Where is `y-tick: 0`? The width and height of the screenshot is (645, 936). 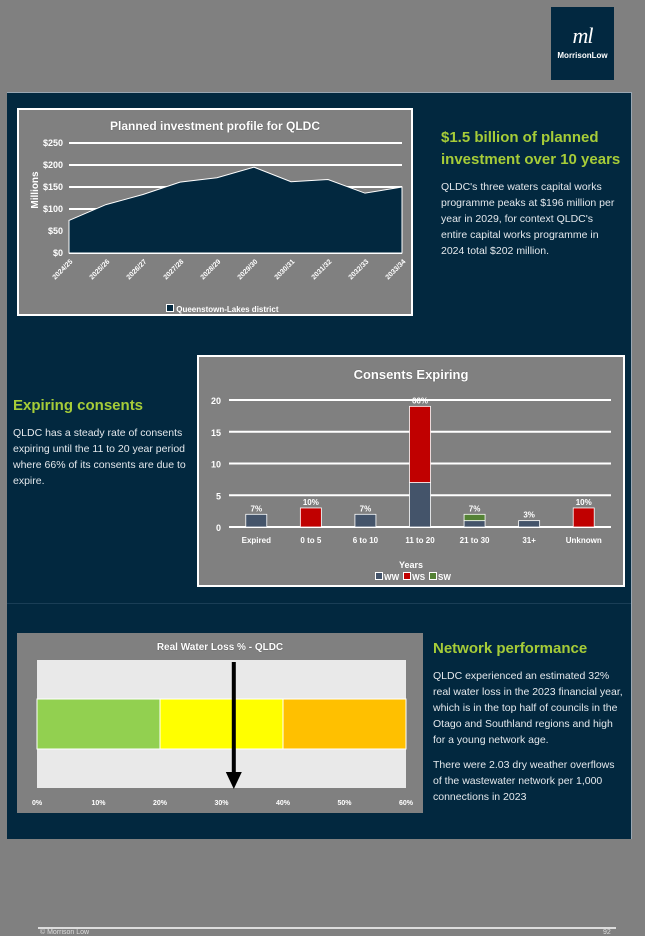
y-tick: 0 is located at coordinates (218, 528).